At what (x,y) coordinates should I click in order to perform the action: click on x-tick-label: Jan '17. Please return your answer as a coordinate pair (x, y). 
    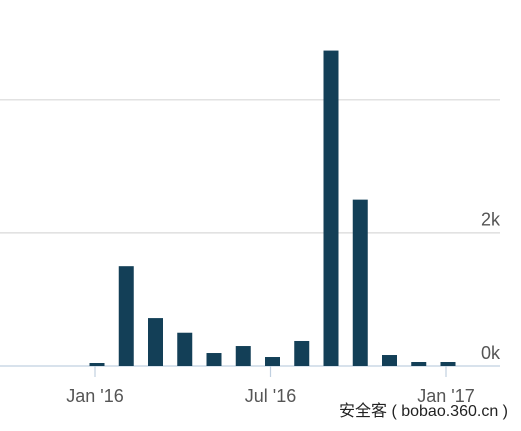
    Looking at the image, I should click on (445, 396).